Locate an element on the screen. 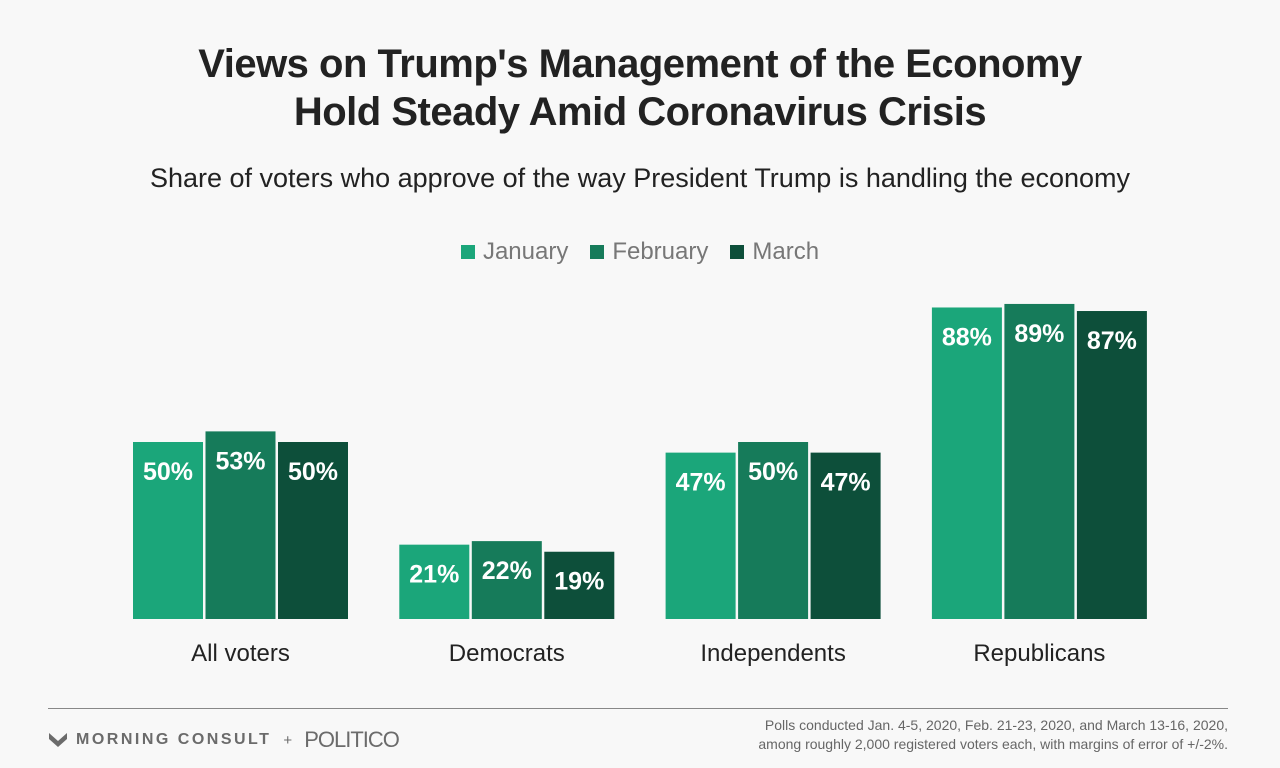  legend: January February March is located at coordinates (640, 252).